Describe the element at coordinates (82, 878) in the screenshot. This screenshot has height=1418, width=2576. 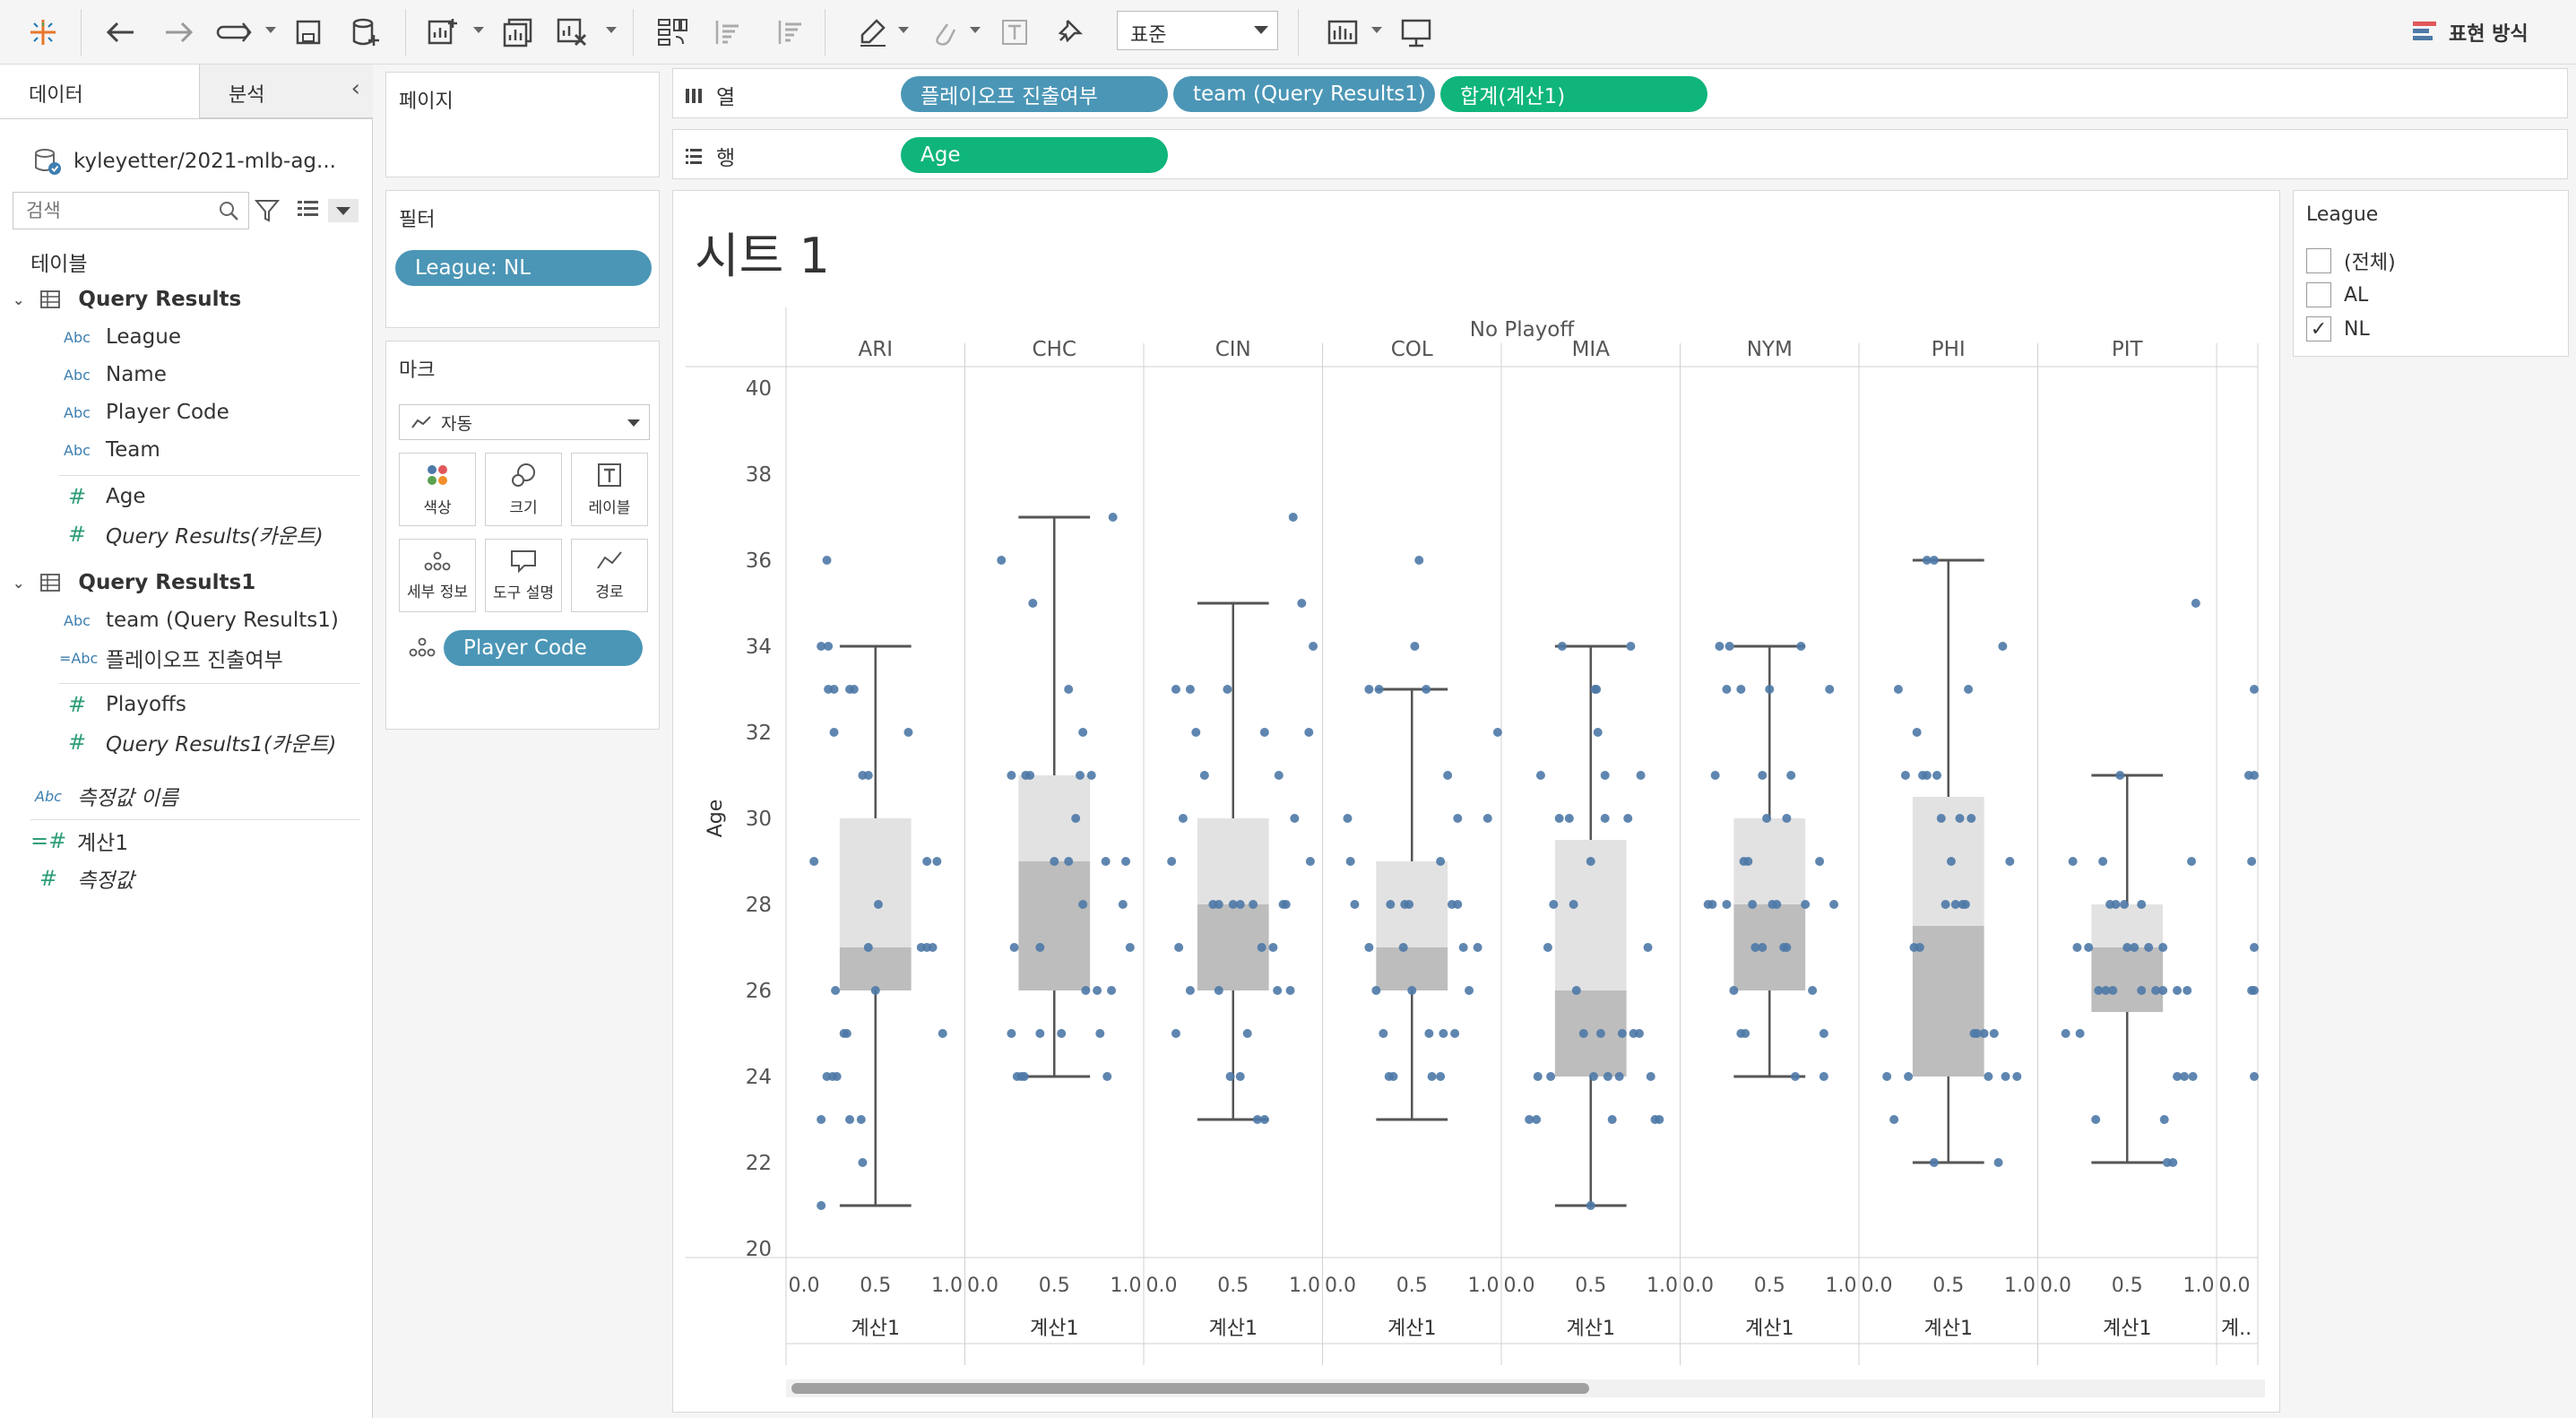
I see `field-row: # 측정값` at that location.